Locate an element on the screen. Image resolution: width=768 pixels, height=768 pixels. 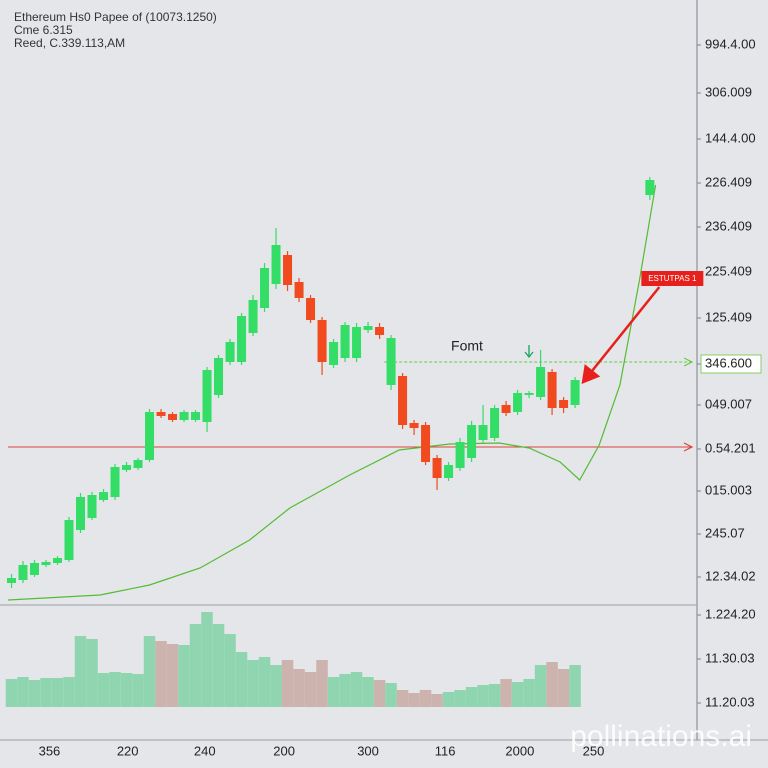
y-tick-label: 236.409 is located at coordinates (728, 225).